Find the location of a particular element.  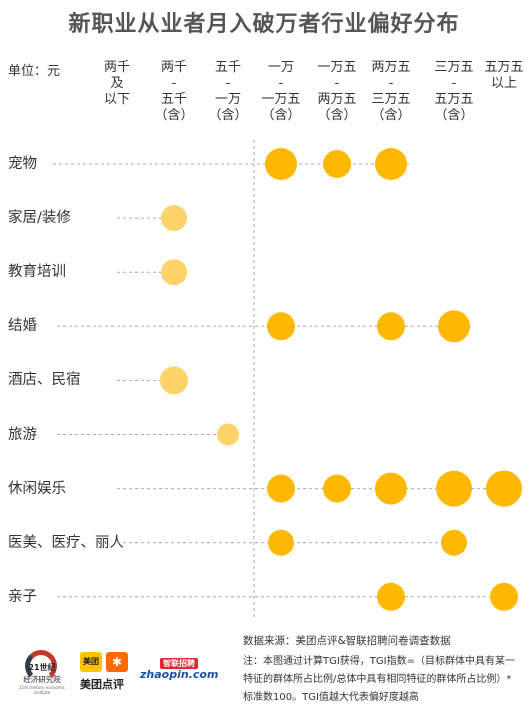

logo-21-line1: 21世纪 is located at coordinates (42, 667).